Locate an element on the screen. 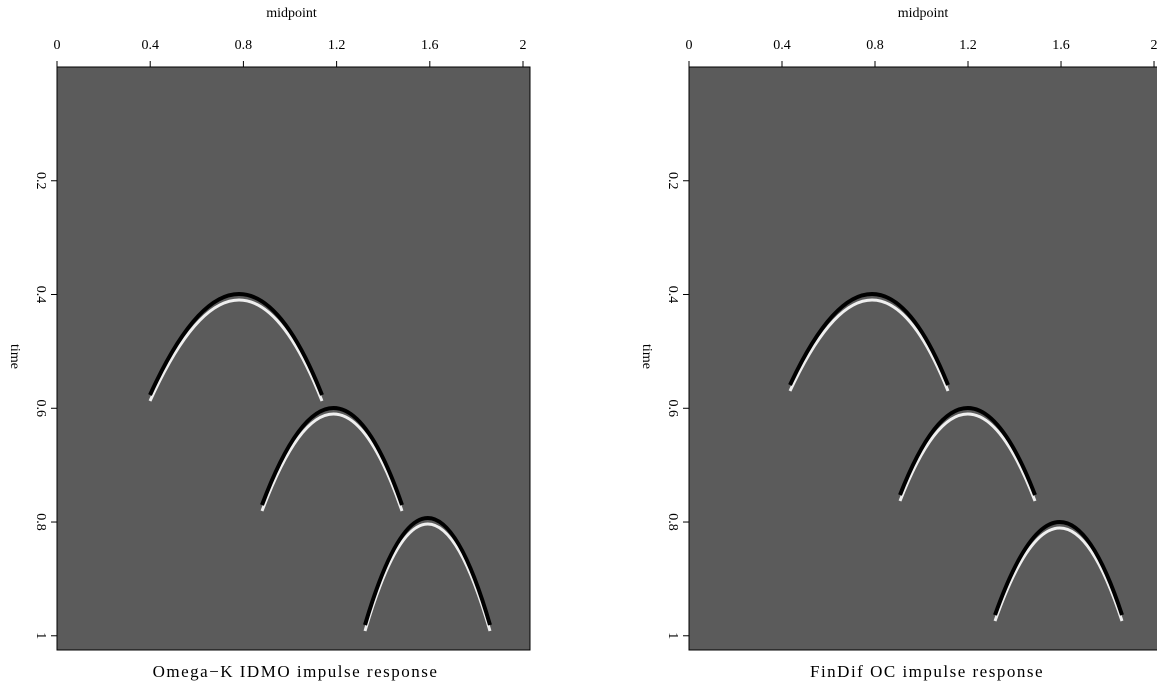 The height and width of the screenshot is (688, 1157). panel-caption: Omega−K IDMO impulse response is located at coordinates (296, 671).